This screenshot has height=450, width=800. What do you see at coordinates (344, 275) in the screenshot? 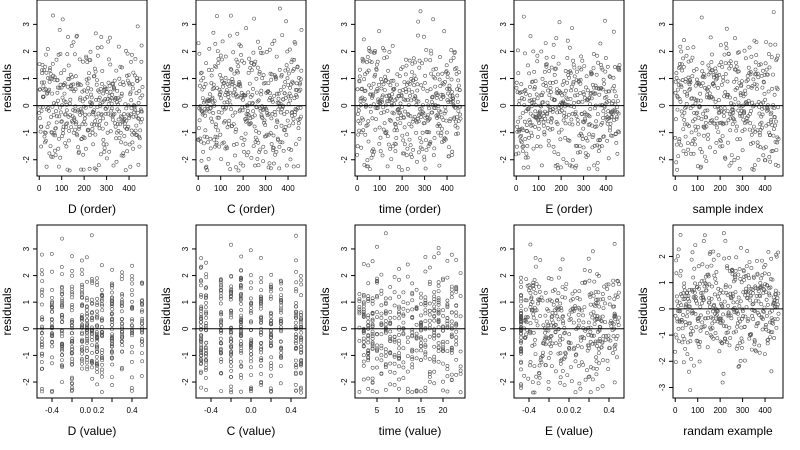
I see `y-tick-label: 2` at bounding box center [344, 275].